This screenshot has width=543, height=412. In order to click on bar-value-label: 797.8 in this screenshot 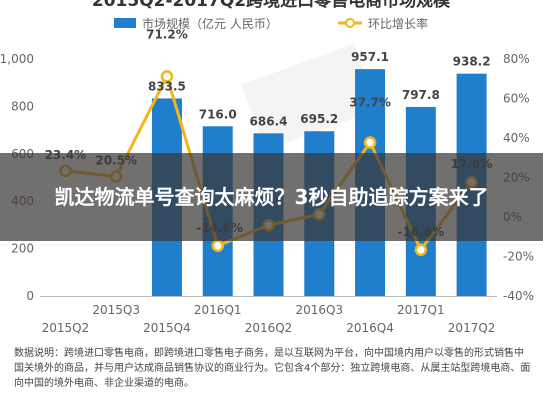, I will do `click(421, 95)`.